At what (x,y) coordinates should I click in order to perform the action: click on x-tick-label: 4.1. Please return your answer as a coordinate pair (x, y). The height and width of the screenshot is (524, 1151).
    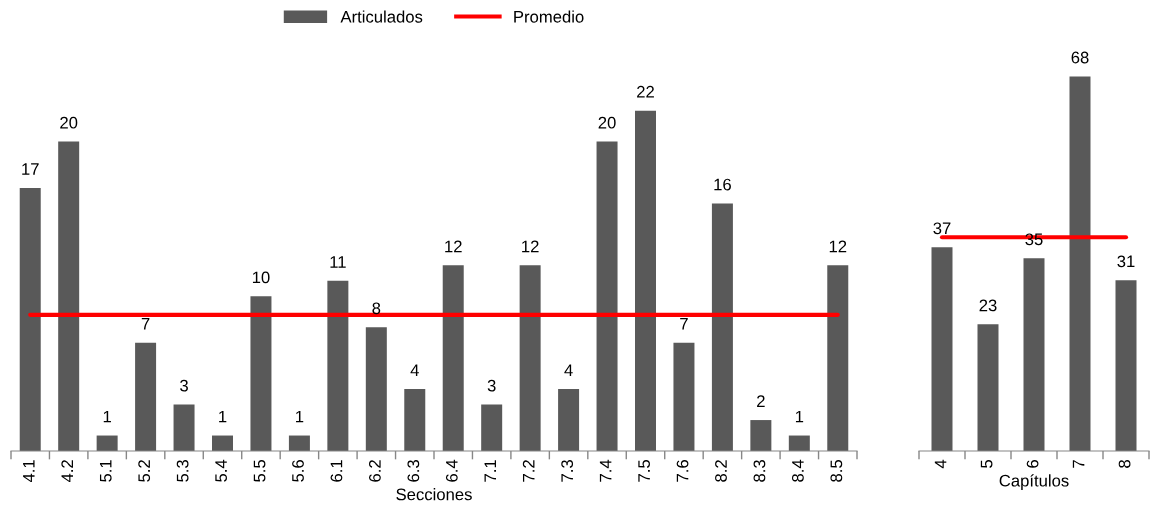
    Looking at the image, I should click on (29, 471).